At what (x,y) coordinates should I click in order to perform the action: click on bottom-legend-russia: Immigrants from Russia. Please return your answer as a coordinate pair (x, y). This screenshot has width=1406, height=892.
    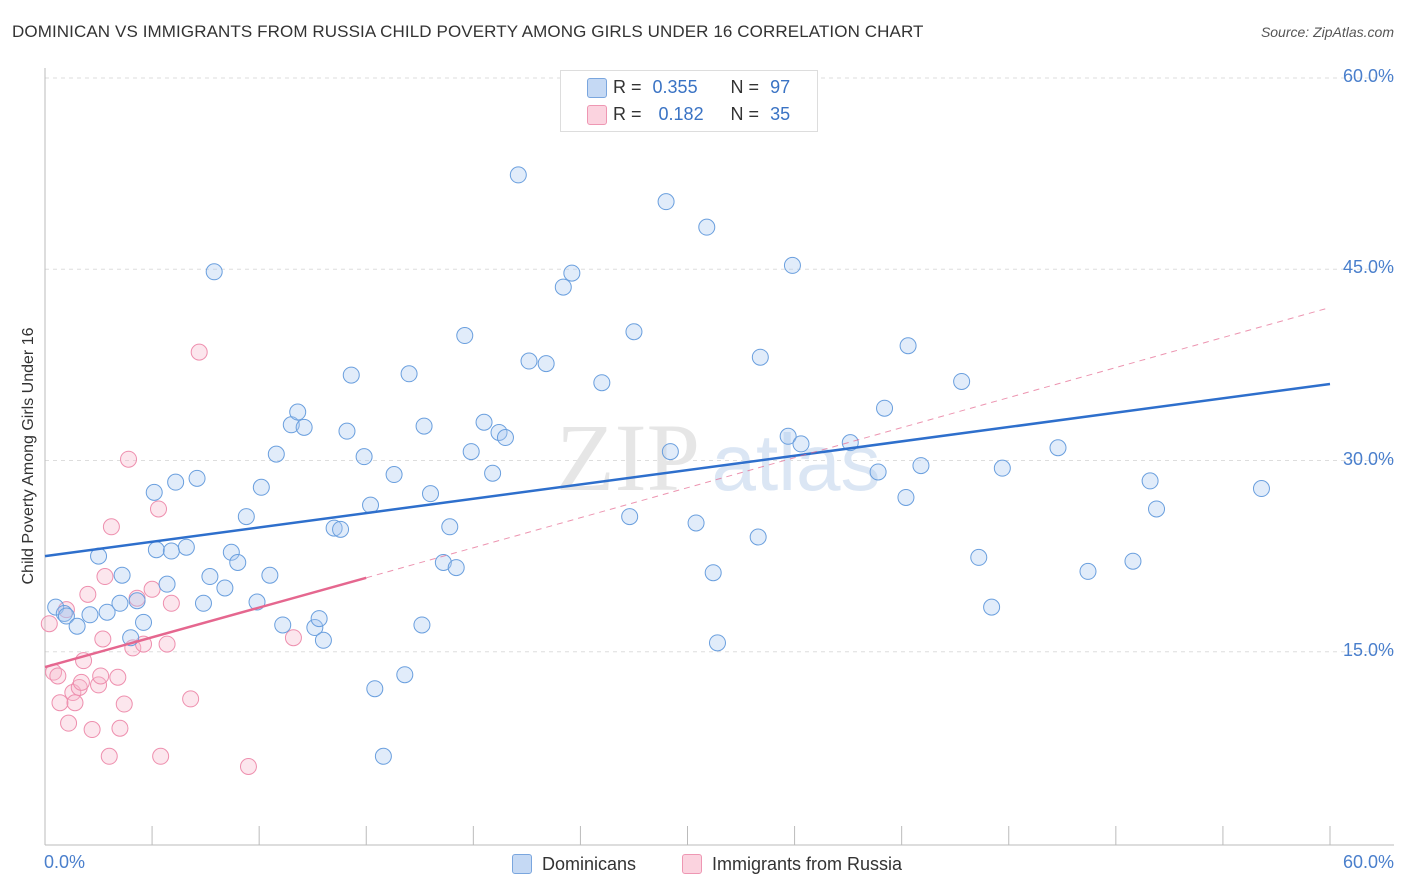
    Looking at the image, I should click on (792, 864).